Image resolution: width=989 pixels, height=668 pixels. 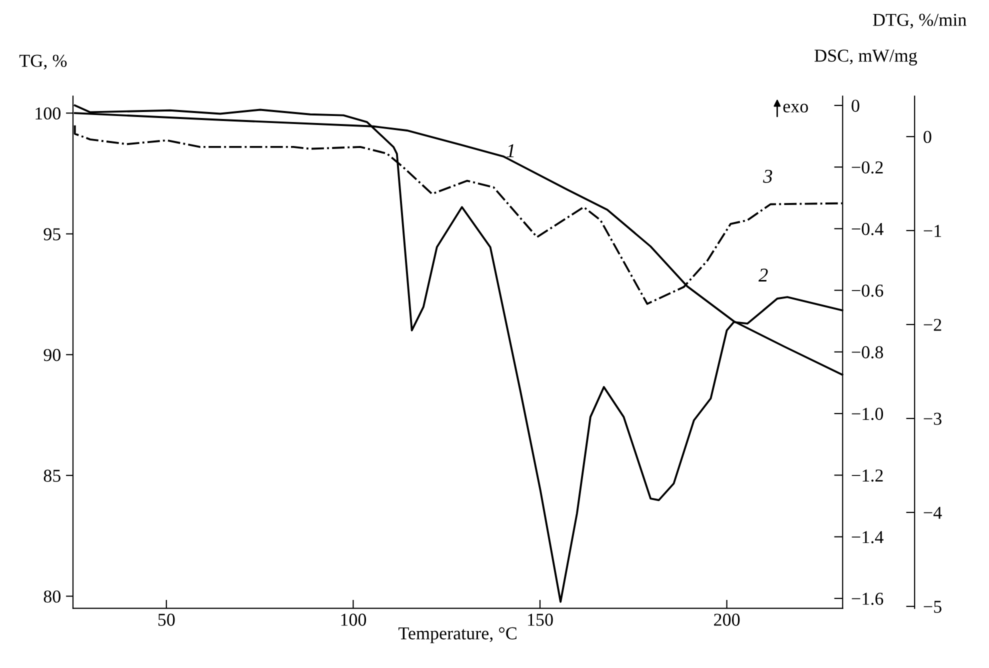 I want to click on y-tick-label: 100, so click(x=48, y=113).